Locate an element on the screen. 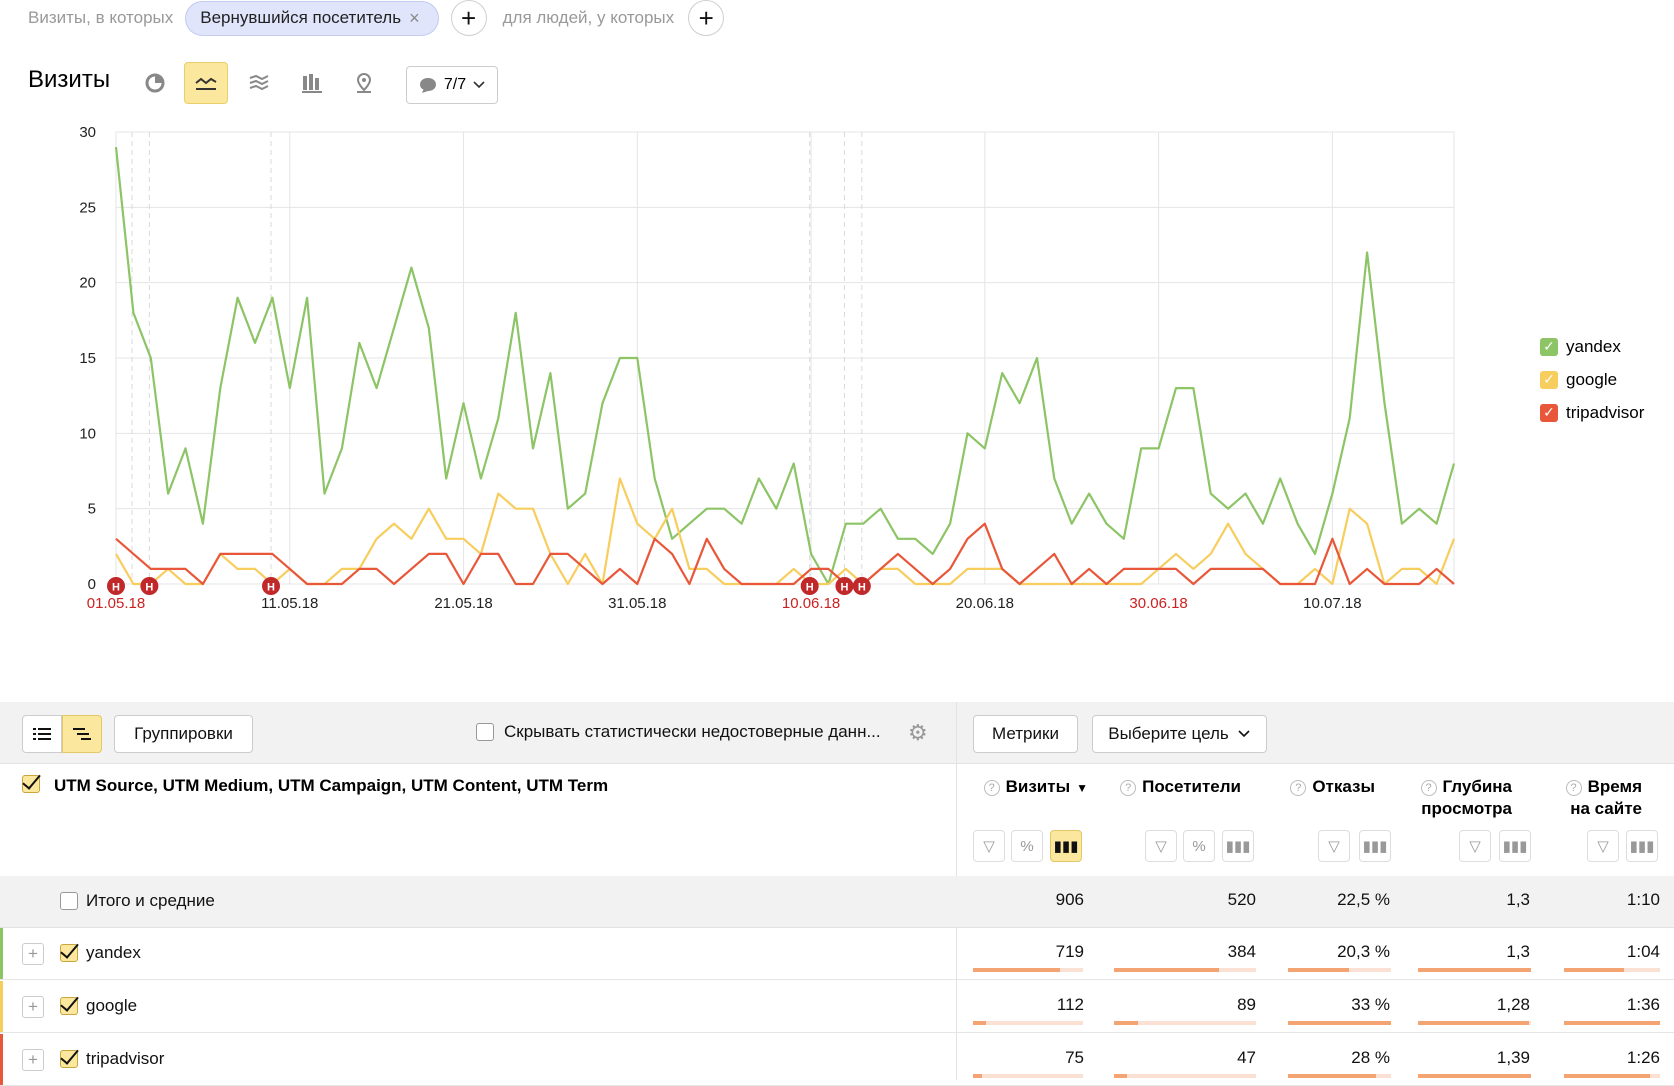  gear-icon: ⚙ is located at coordinates (918, 732).